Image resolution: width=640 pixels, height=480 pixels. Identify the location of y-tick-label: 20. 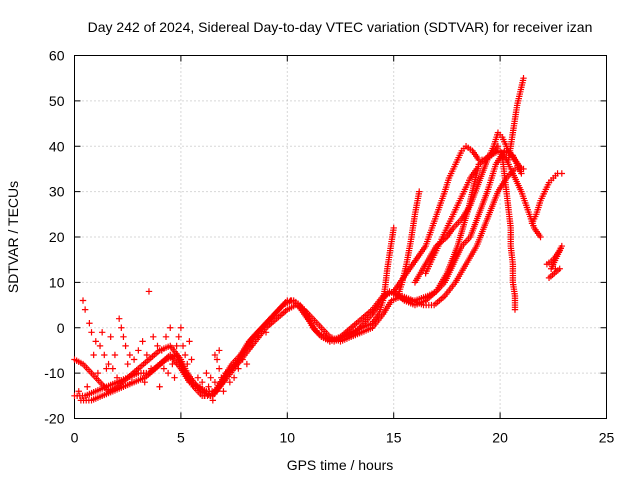
(57, 237).